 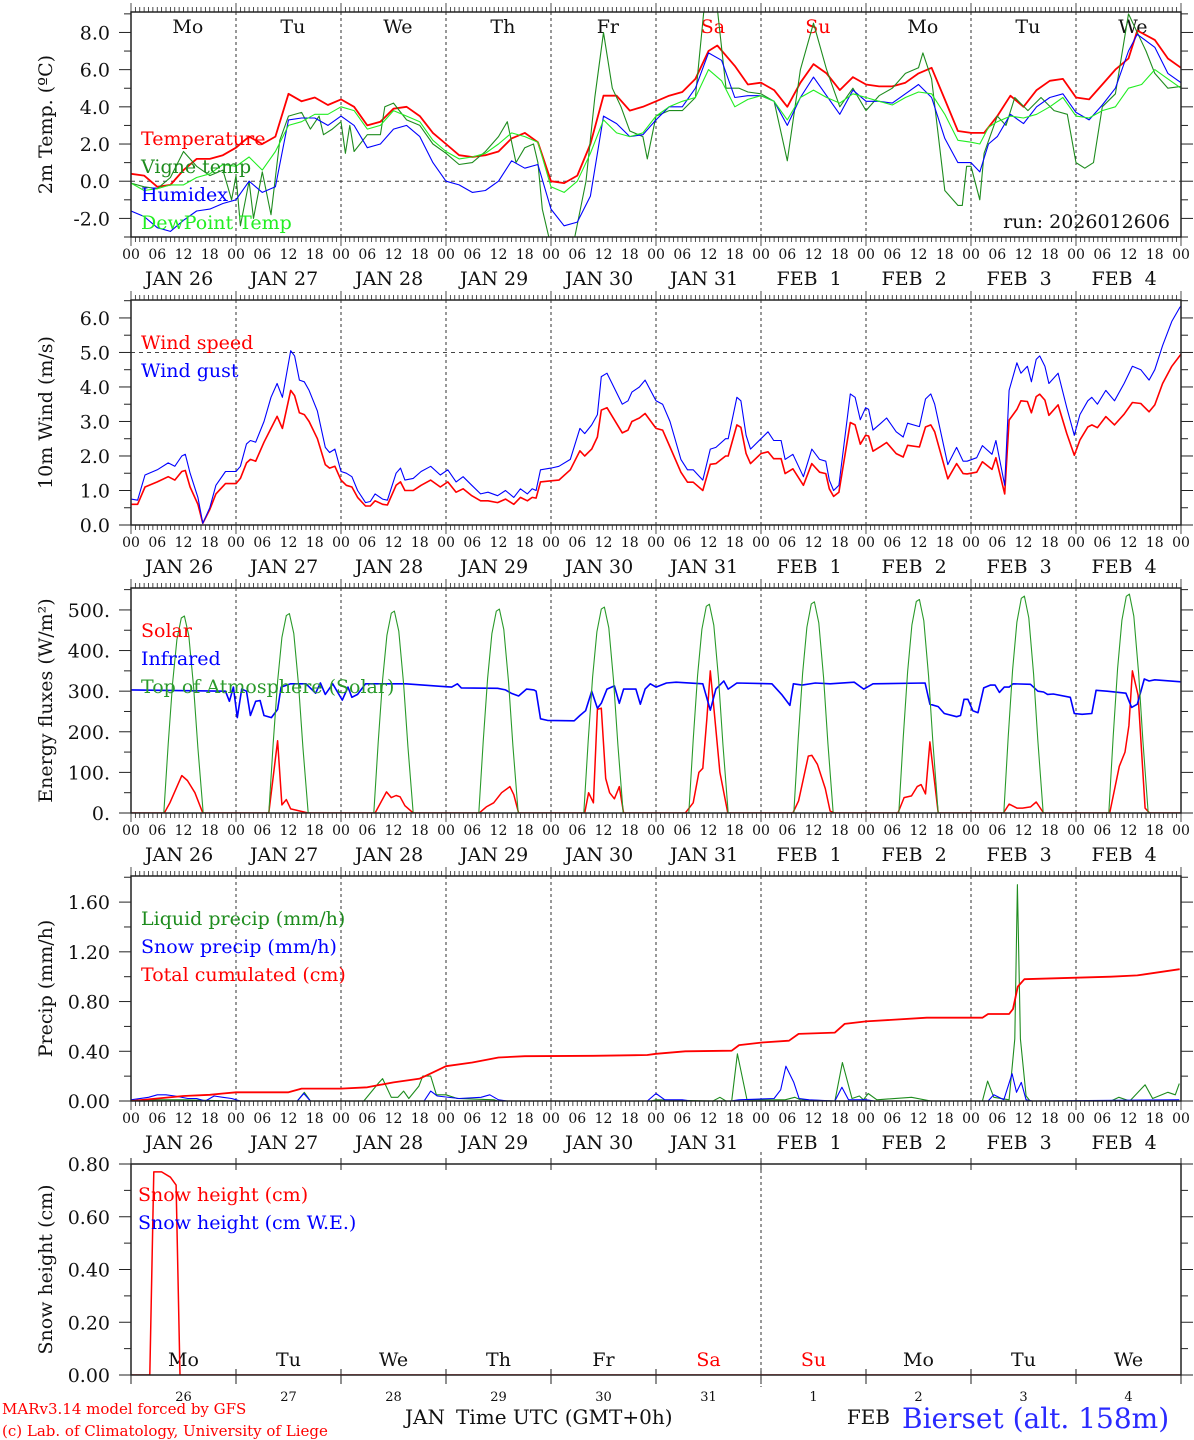 What do you see at coordinates (89, 733) in the screenshot?
I see `y-tick-label: 200.` at bounding box center [89, 733].